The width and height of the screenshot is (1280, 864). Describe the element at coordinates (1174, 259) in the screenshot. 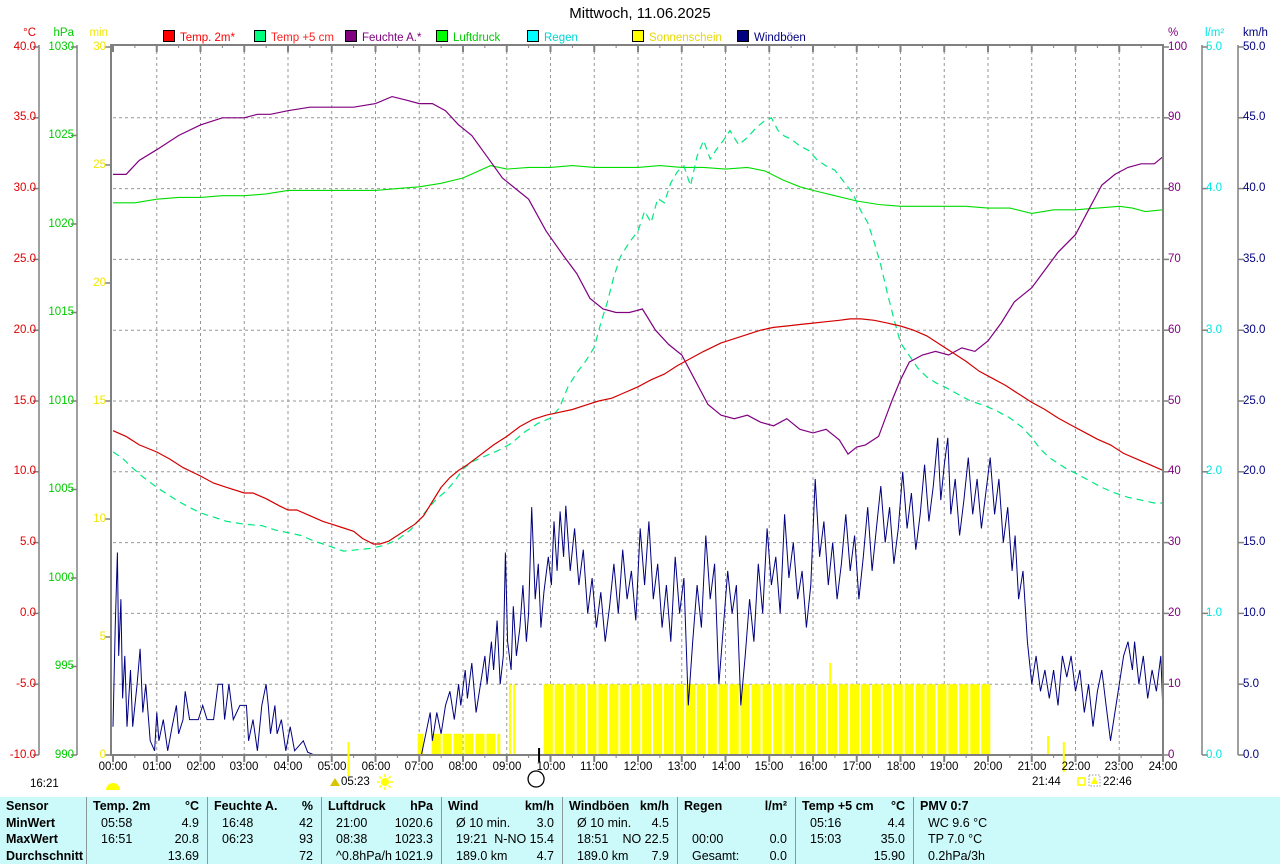

I see `pct-tick-label: 70` at that location.